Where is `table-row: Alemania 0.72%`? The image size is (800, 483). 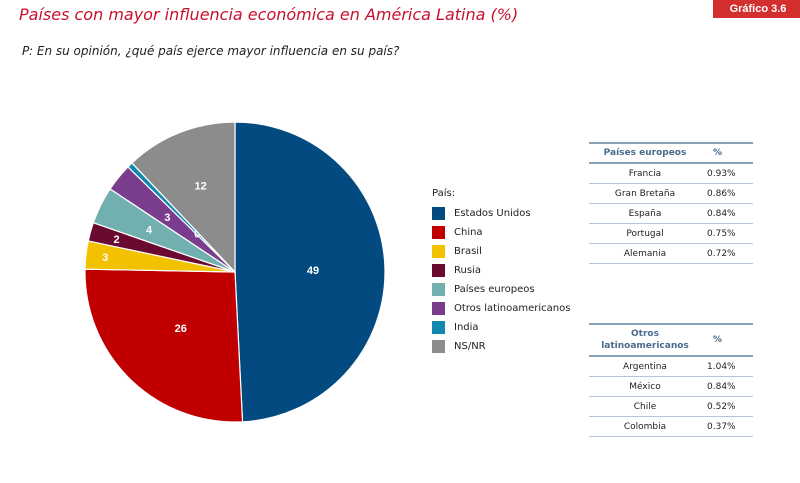 table-row: Alemania 0.72% is located at coordinates (671, 253).